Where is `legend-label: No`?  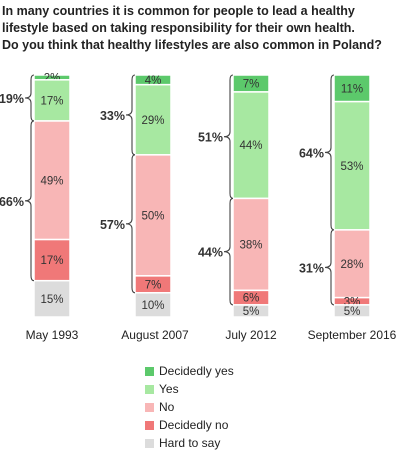
legend-label: No is located at coordinates (167, 407).